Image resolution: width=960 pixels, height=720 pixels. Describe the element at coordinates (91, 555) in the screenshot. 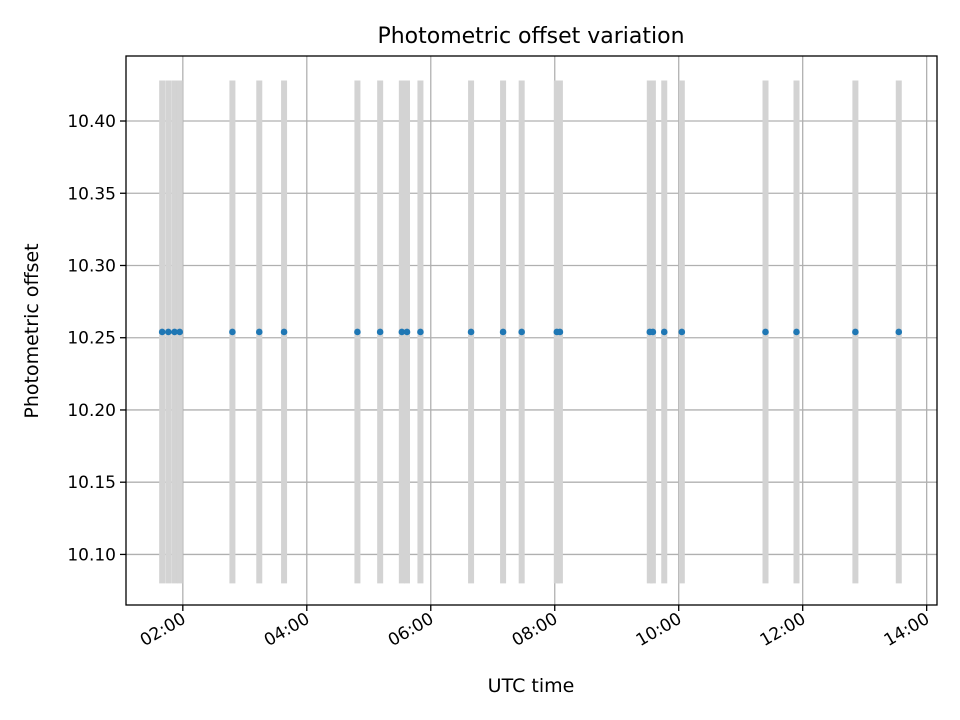

I see `y-tick-label: 10.10` at that location.